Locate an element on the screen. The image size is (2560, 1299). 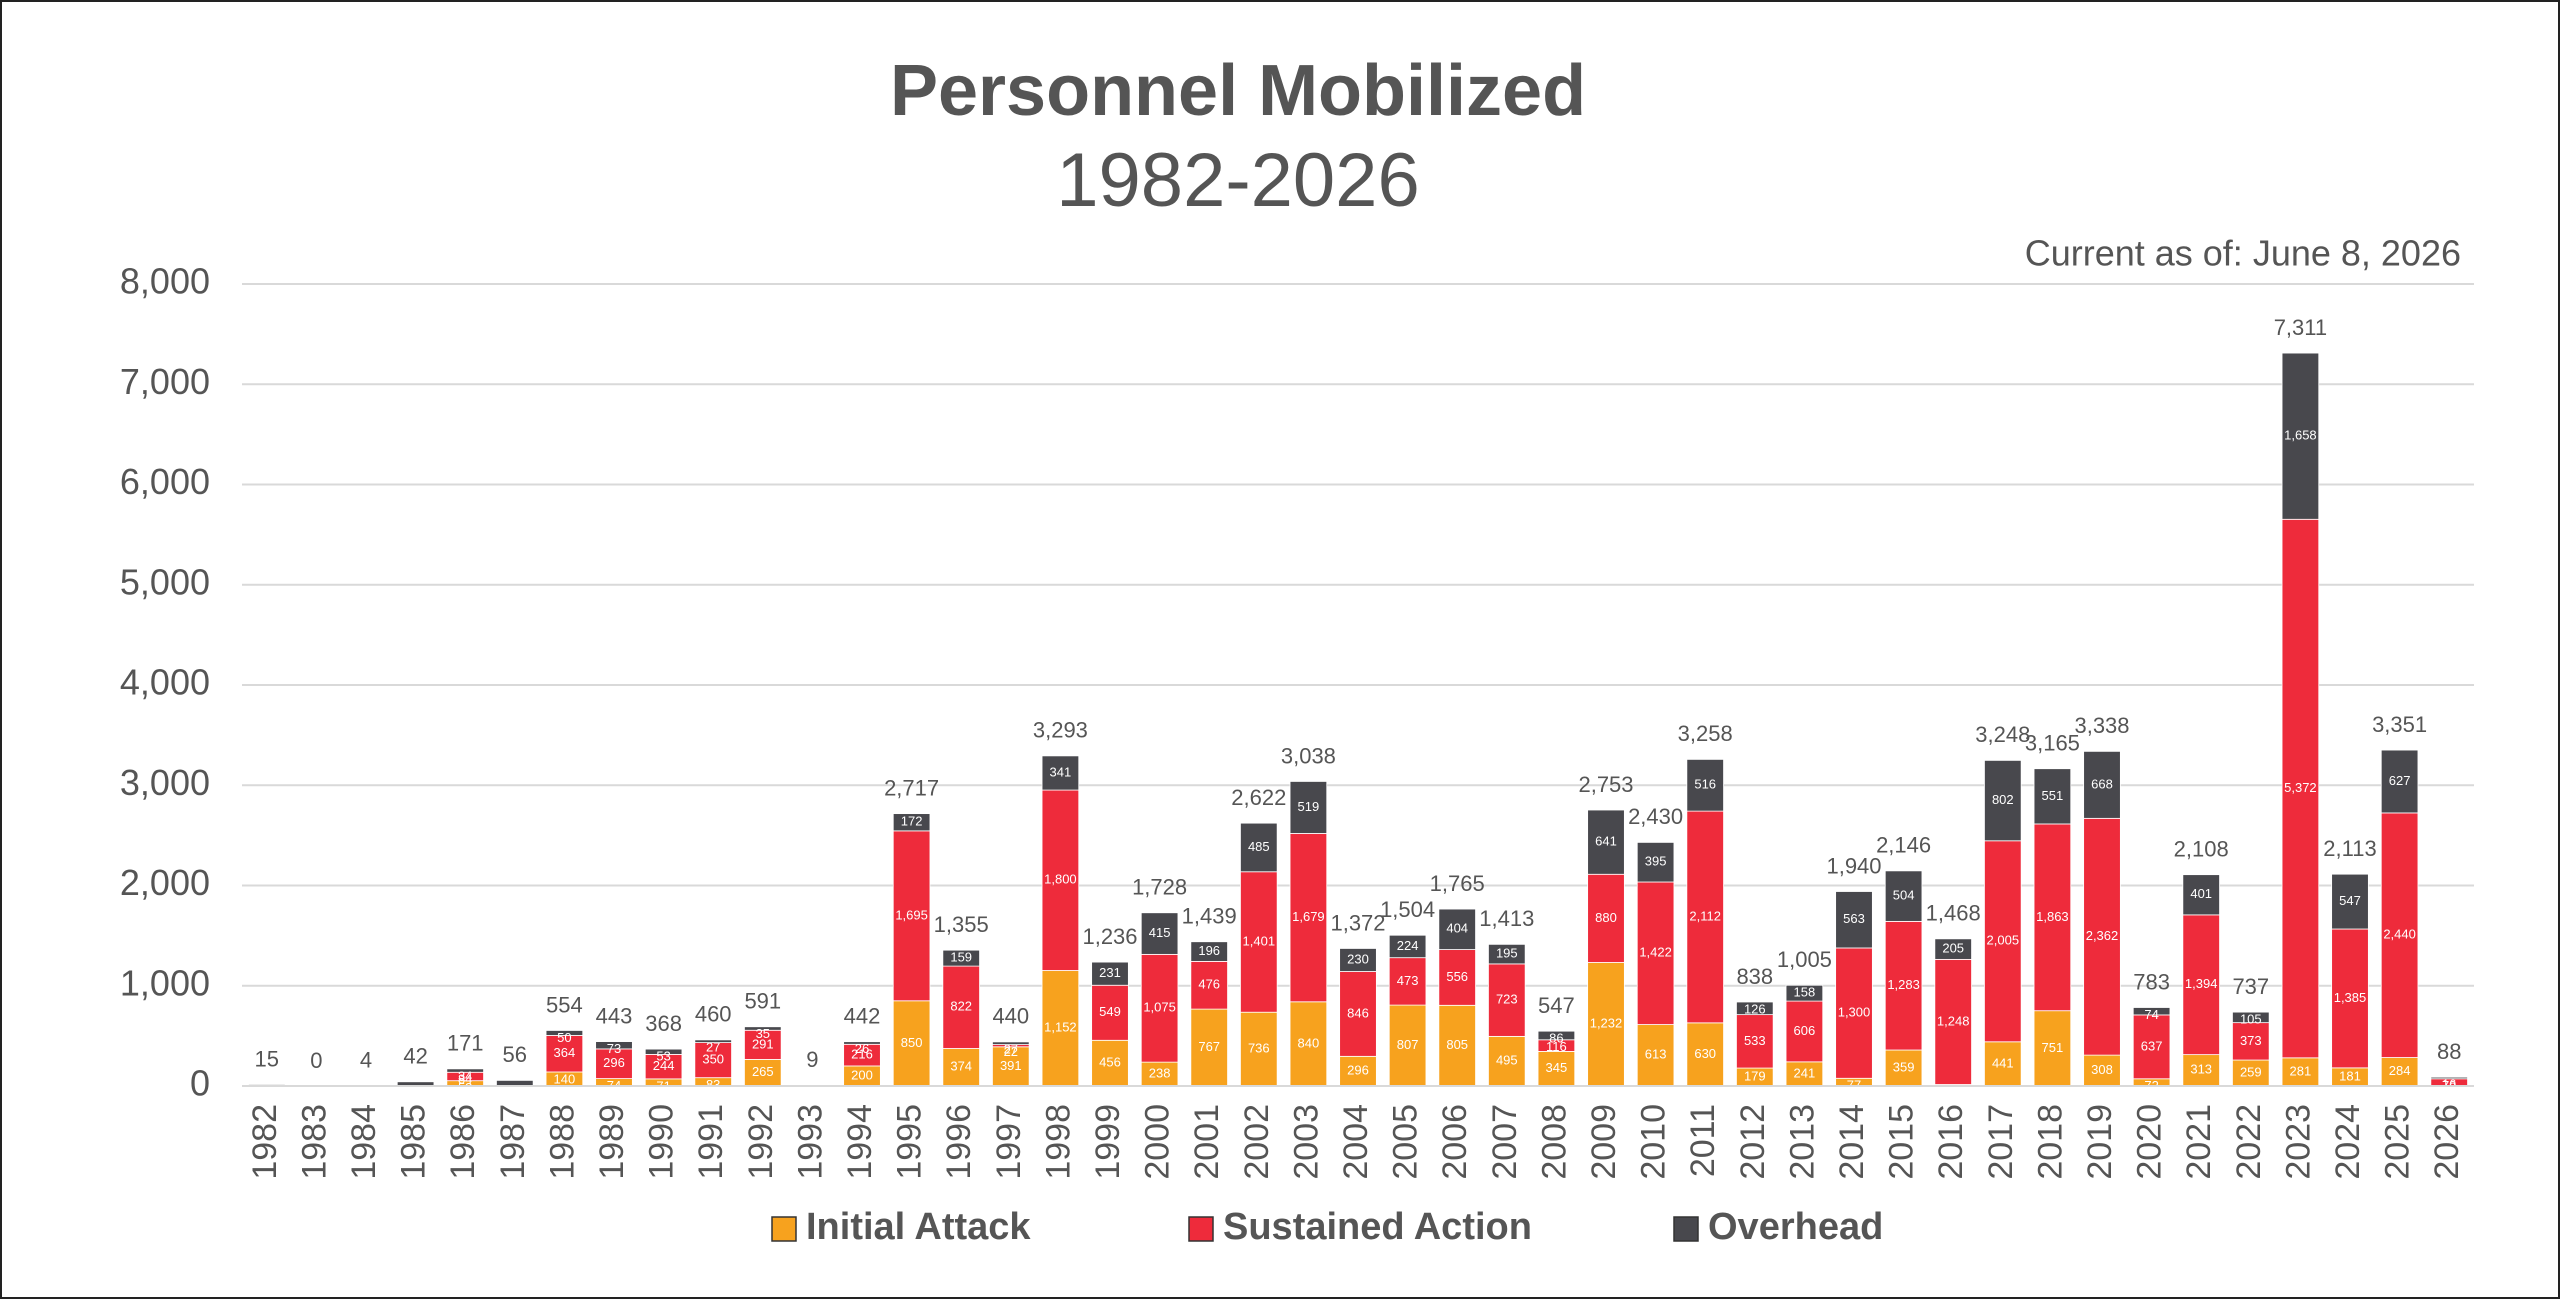
segment-label: 533 is located at coordinates (1755, 1040).